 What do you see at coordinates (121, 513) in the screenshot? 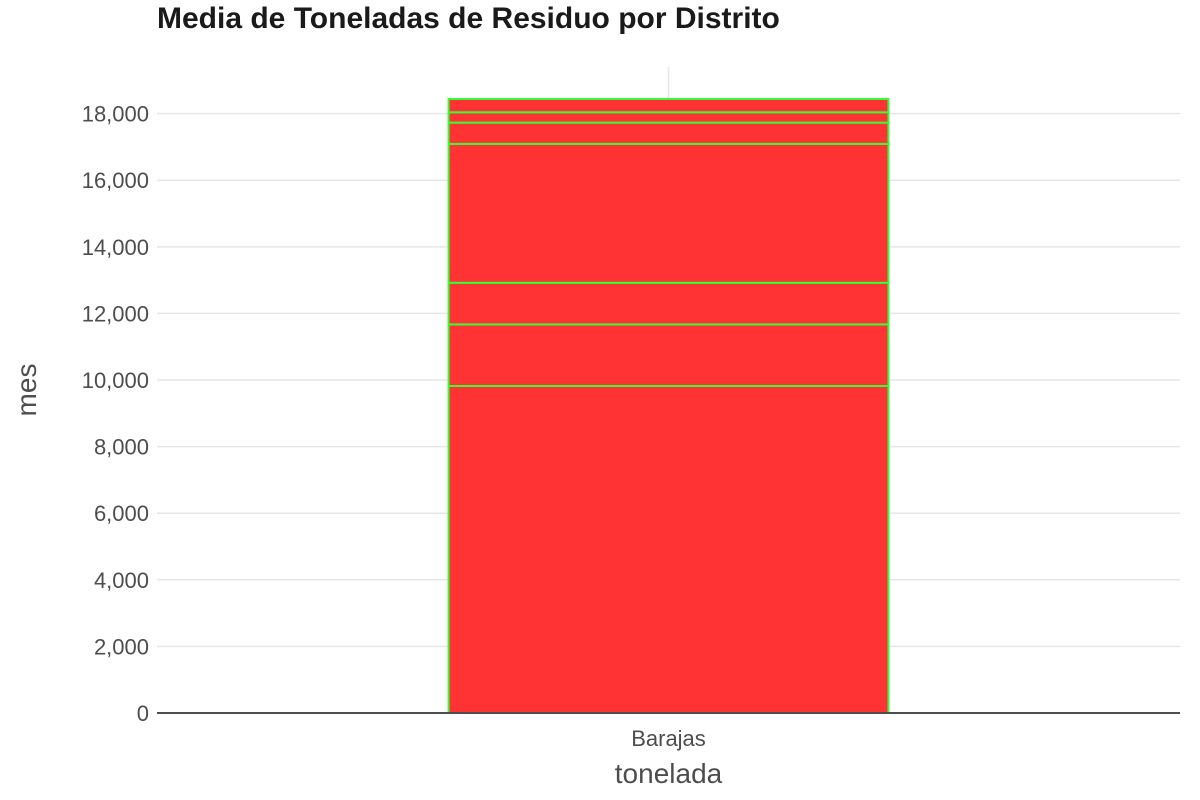
I see `y-tick-label: 6,000` at bounding box center [121, 513].